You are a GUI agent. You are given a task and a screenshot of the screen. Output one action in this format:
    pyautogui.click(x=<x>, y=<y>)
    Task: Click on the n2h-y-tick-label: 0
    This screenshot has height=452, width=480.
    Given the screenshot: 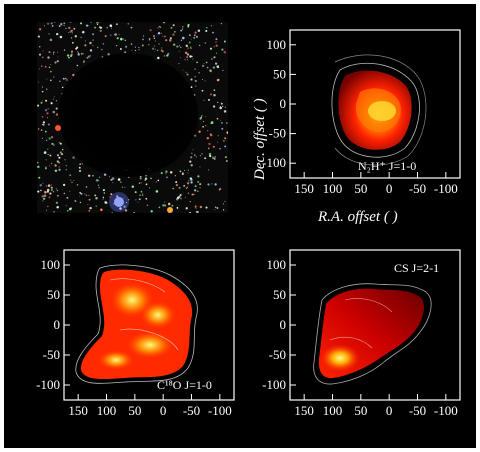 What is the action you would take?
    pyautogui.click(x=283, y=103)
    